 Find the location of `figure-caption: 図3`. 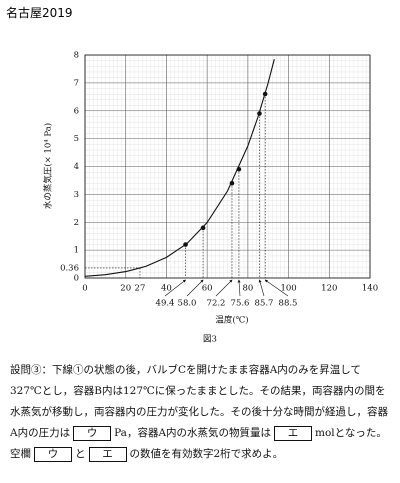

figure-caption: 図3 is located at coordinates (210, 340).